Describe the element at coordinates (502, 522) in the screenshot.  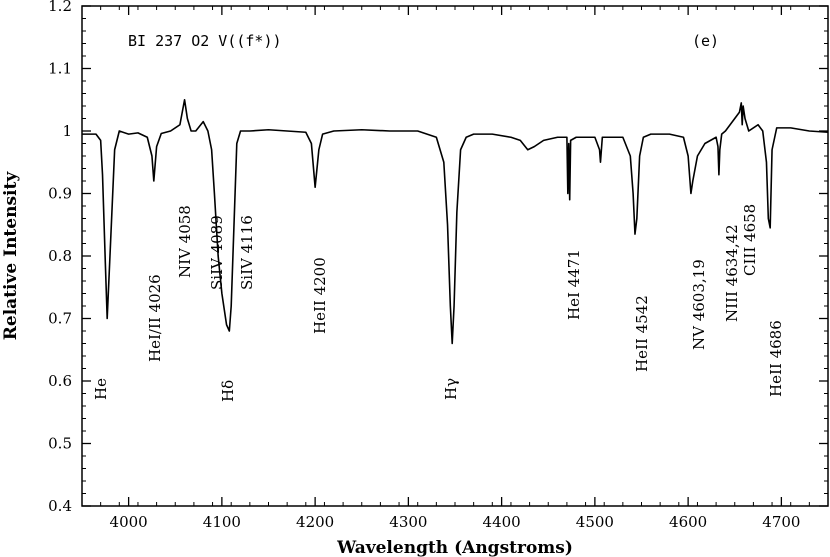
I see `x-tick-label: 4400` at that location.